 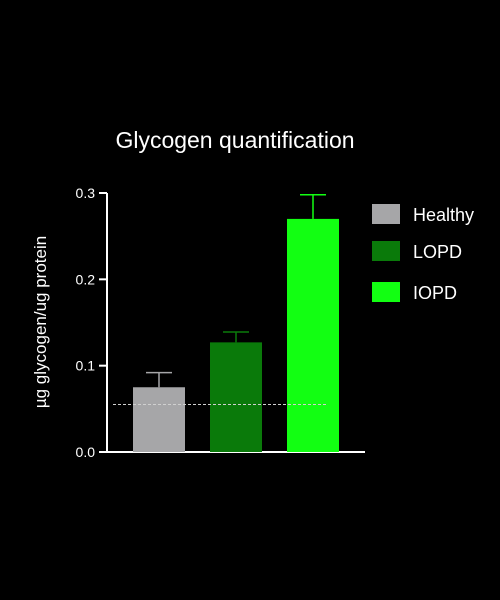 I want to click on bar-healthy, so click(x=159, y=419).